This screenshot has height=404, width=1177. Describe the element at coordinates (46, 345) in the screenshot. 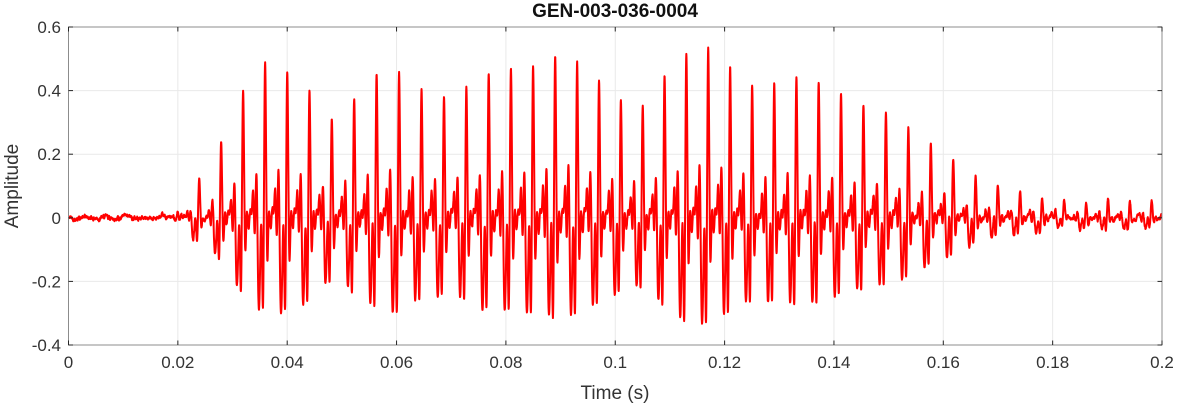

I see `y-tick-label: -0.4` at that location.